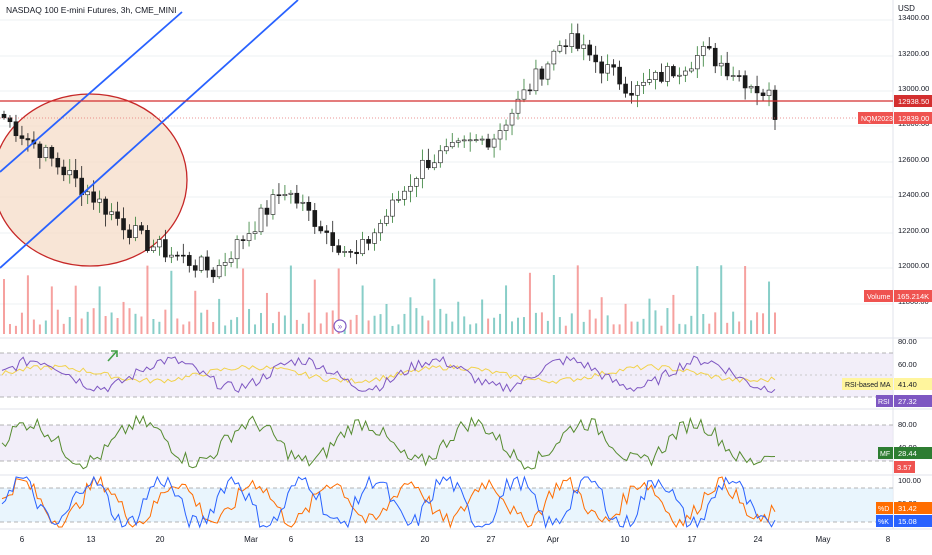 The image size is (932, 555). Describe the element at coordinates (251, 539) in the screenshot. I see `time-tick-label: Mar` at that location.